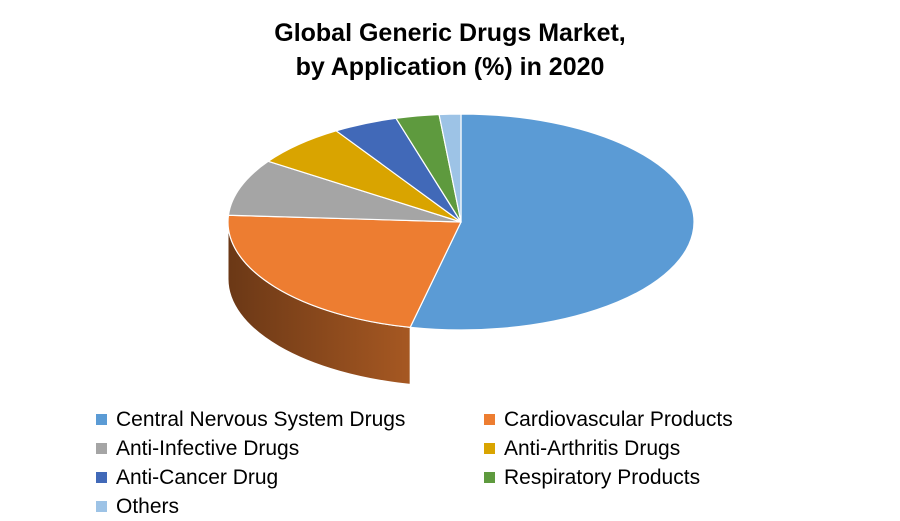  Describe the element at coordinates (101, 477) in the screenshot. I see `legend-swatch-anti-cancer` at that location.